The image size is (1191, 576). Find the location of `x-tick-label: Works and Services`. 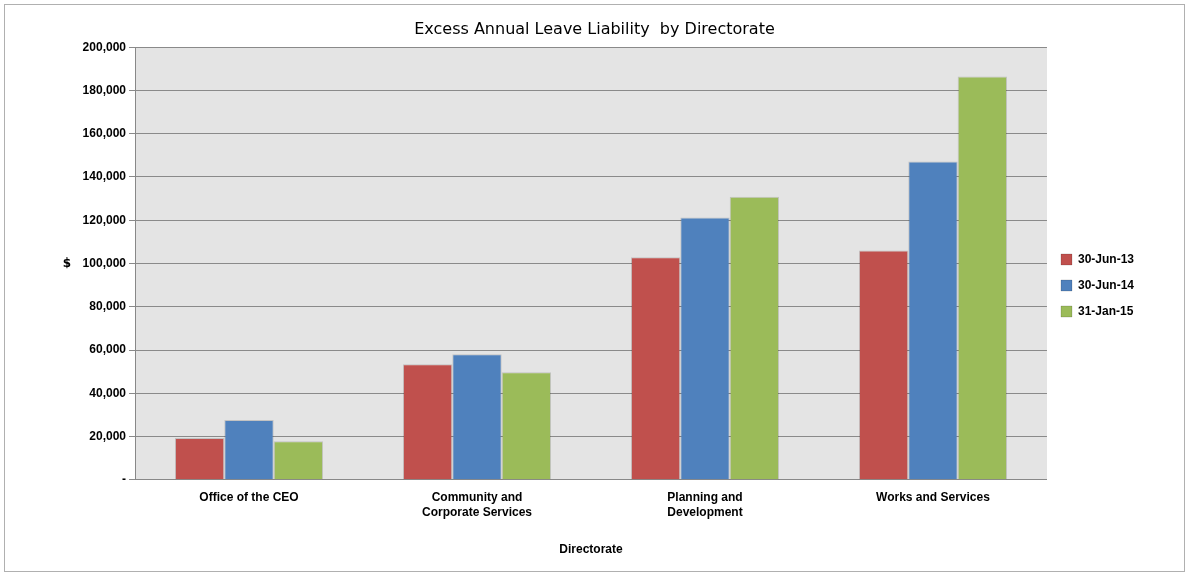

x-tick-label: Works and Services is located at coordinates (933, 497).